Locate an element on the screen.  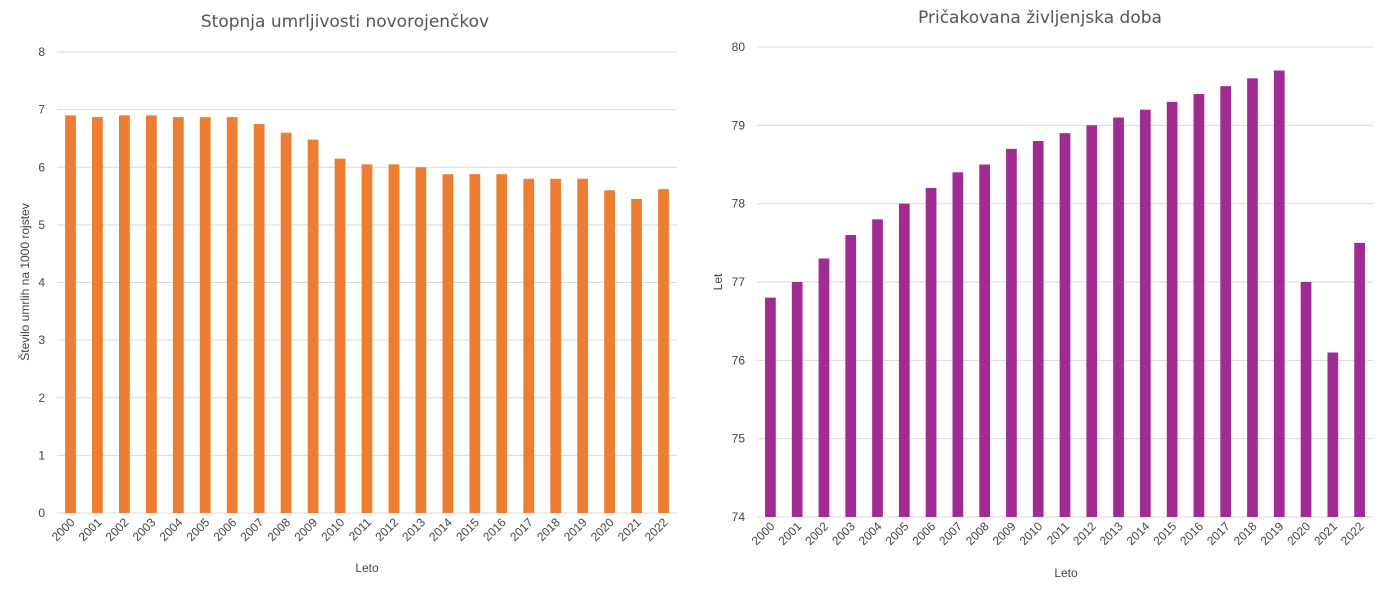
y-tick-label: 79 is located at coordinates (739, 125).